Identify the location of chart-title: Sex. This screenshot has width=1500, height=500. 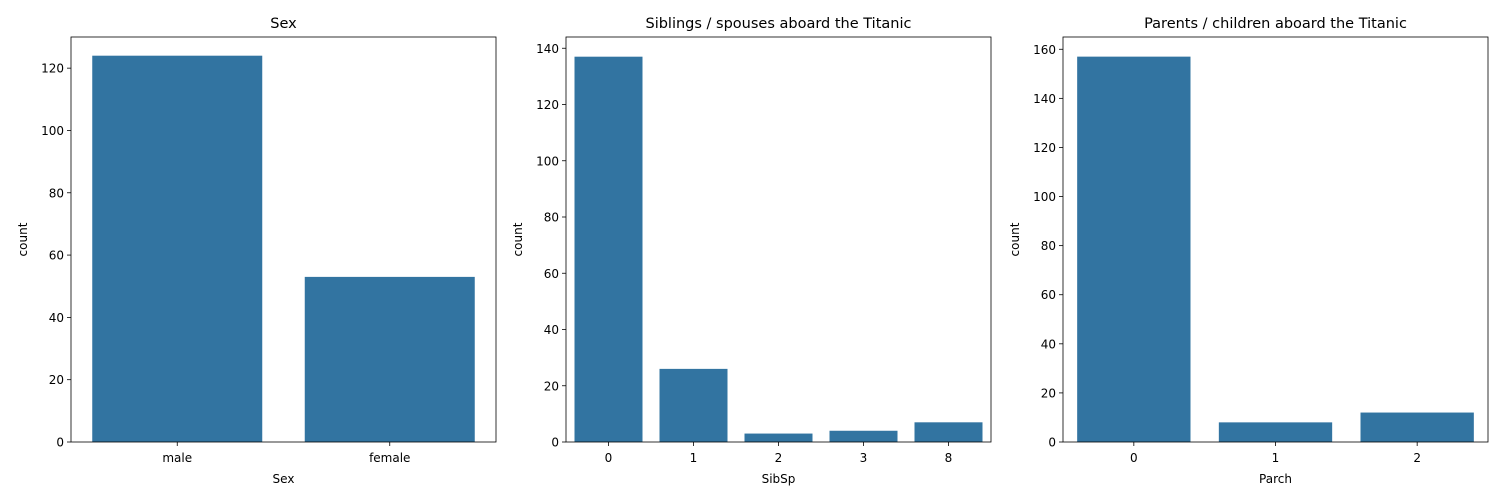
(283, 24).